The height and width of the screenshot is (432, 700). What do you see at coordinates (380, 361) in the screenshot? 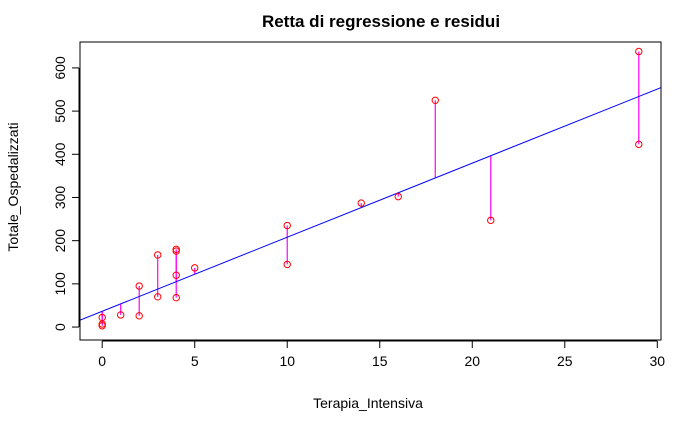
I see `x-tick-label: 15` at bounding box center [380, 361].